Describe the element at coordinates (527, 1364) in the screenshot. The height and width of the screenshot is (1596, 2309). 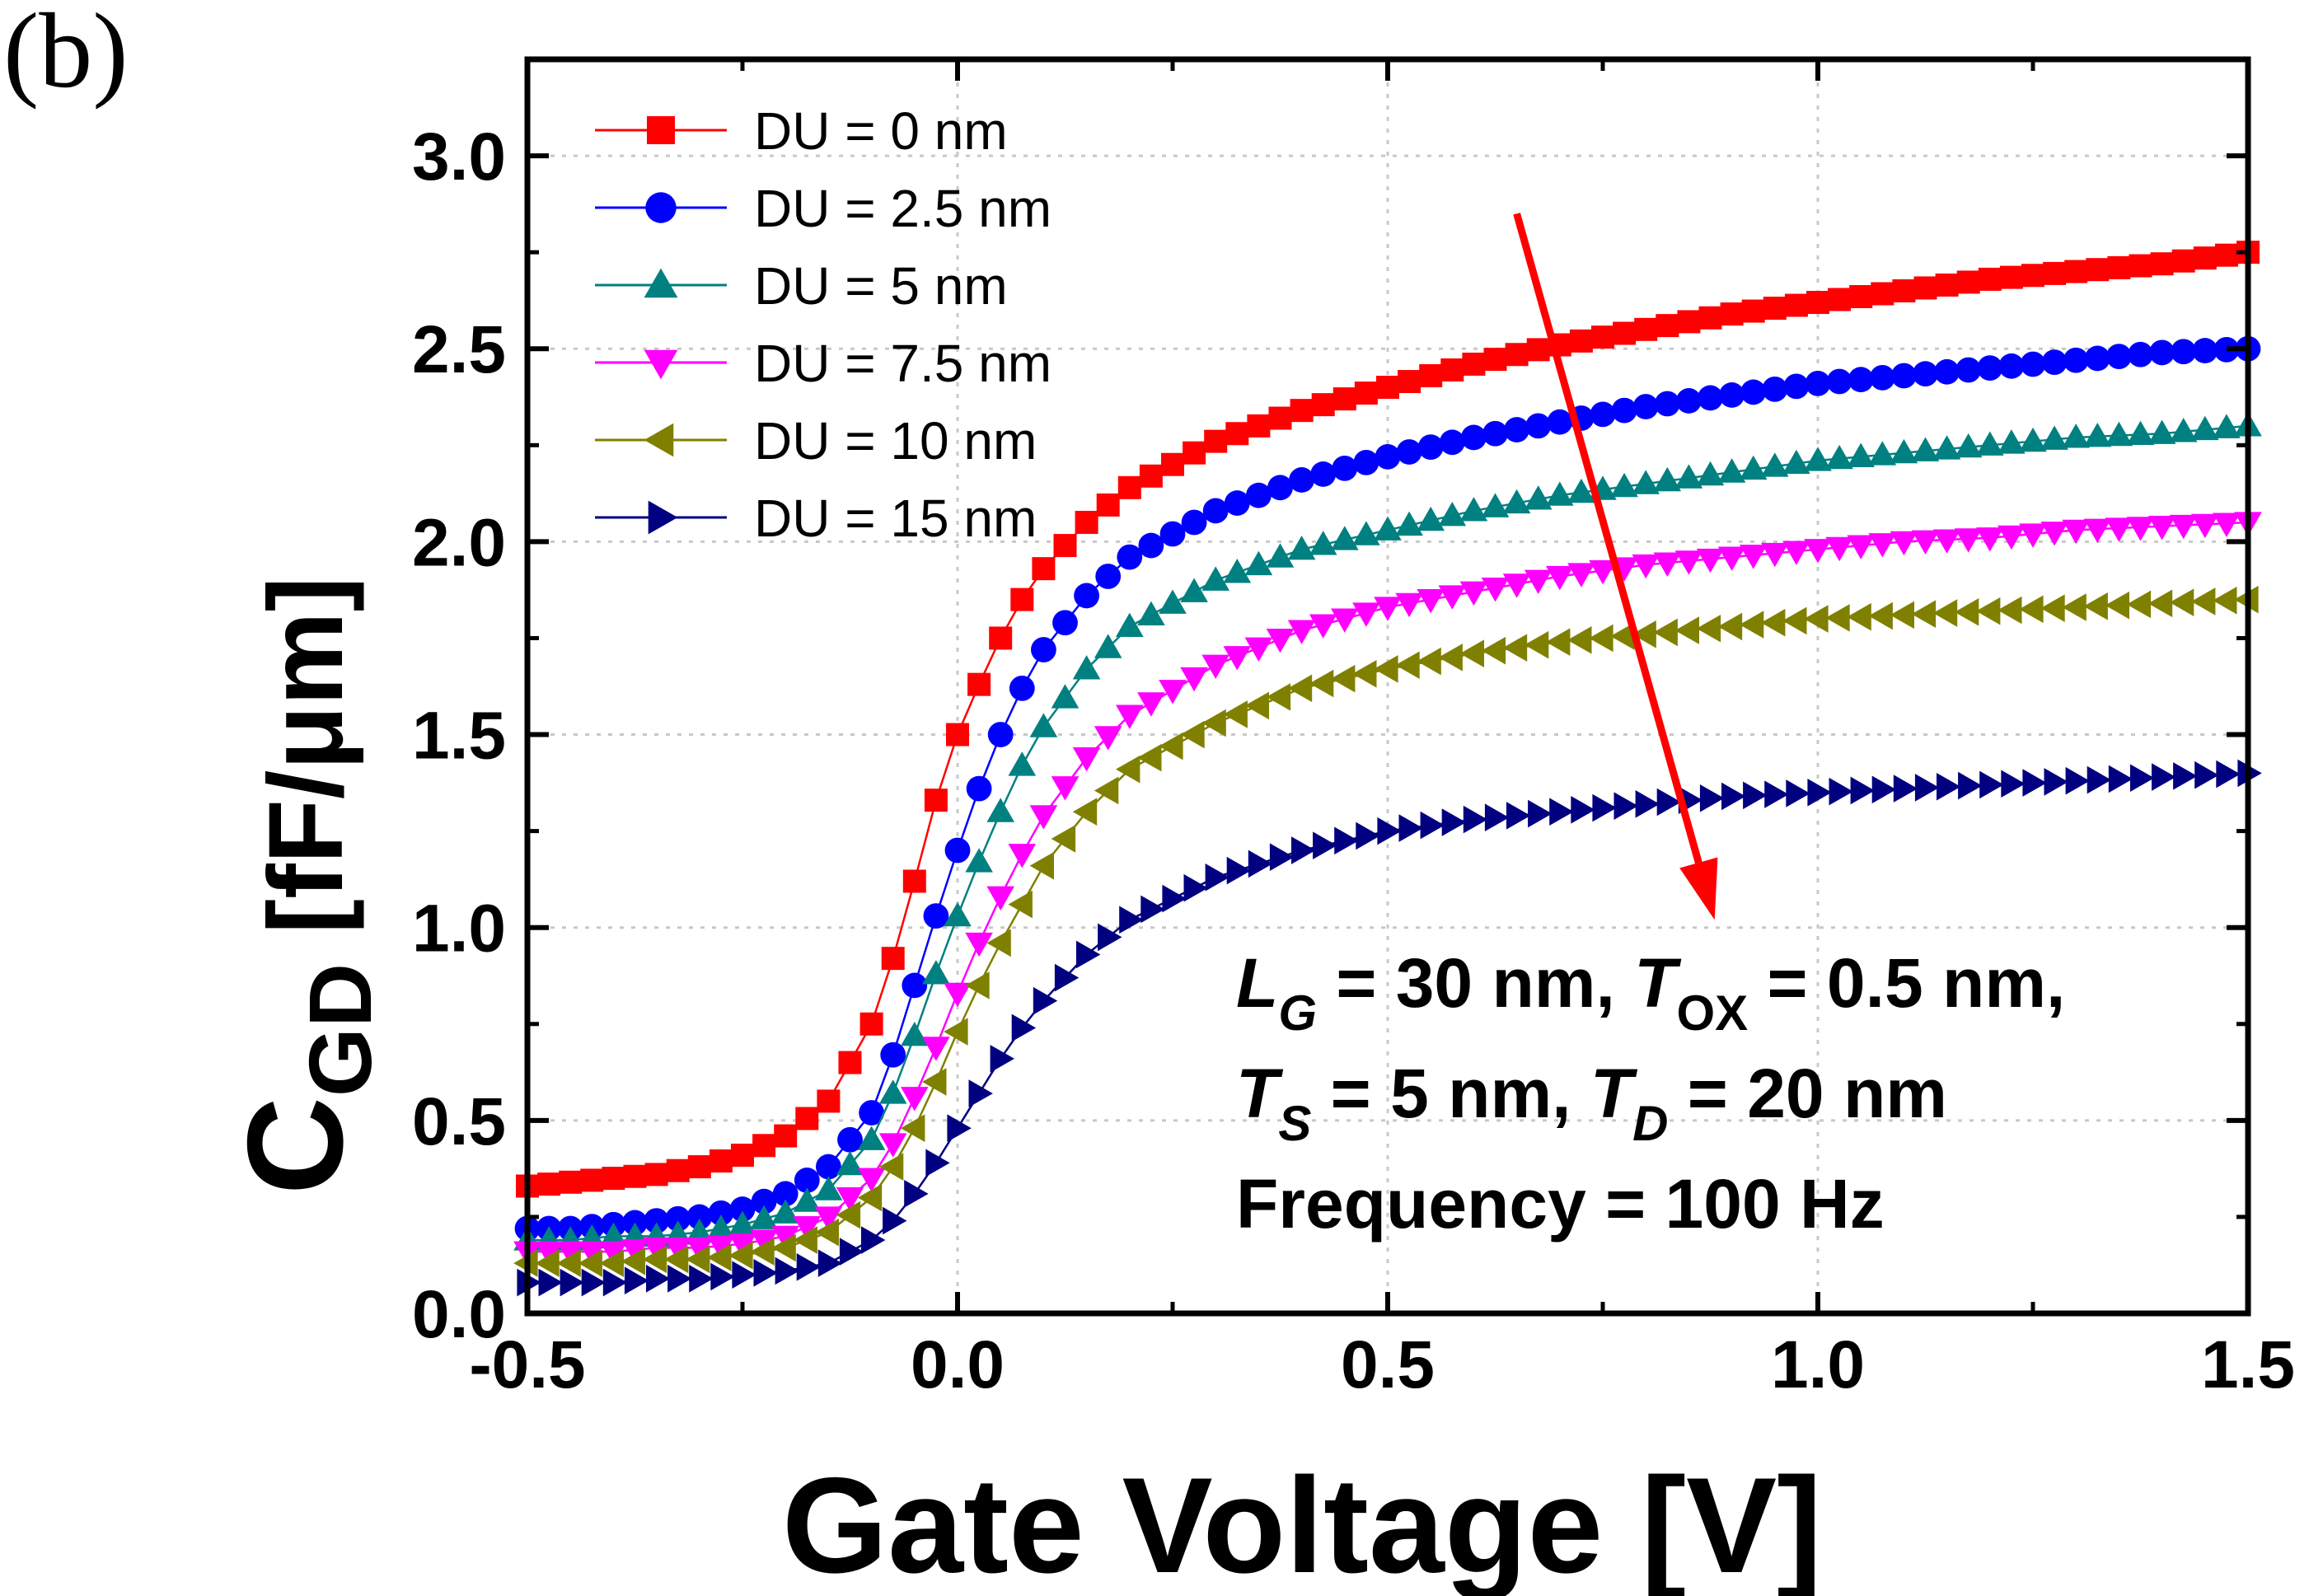
I see `x-tick-label: -0.5` at that location.